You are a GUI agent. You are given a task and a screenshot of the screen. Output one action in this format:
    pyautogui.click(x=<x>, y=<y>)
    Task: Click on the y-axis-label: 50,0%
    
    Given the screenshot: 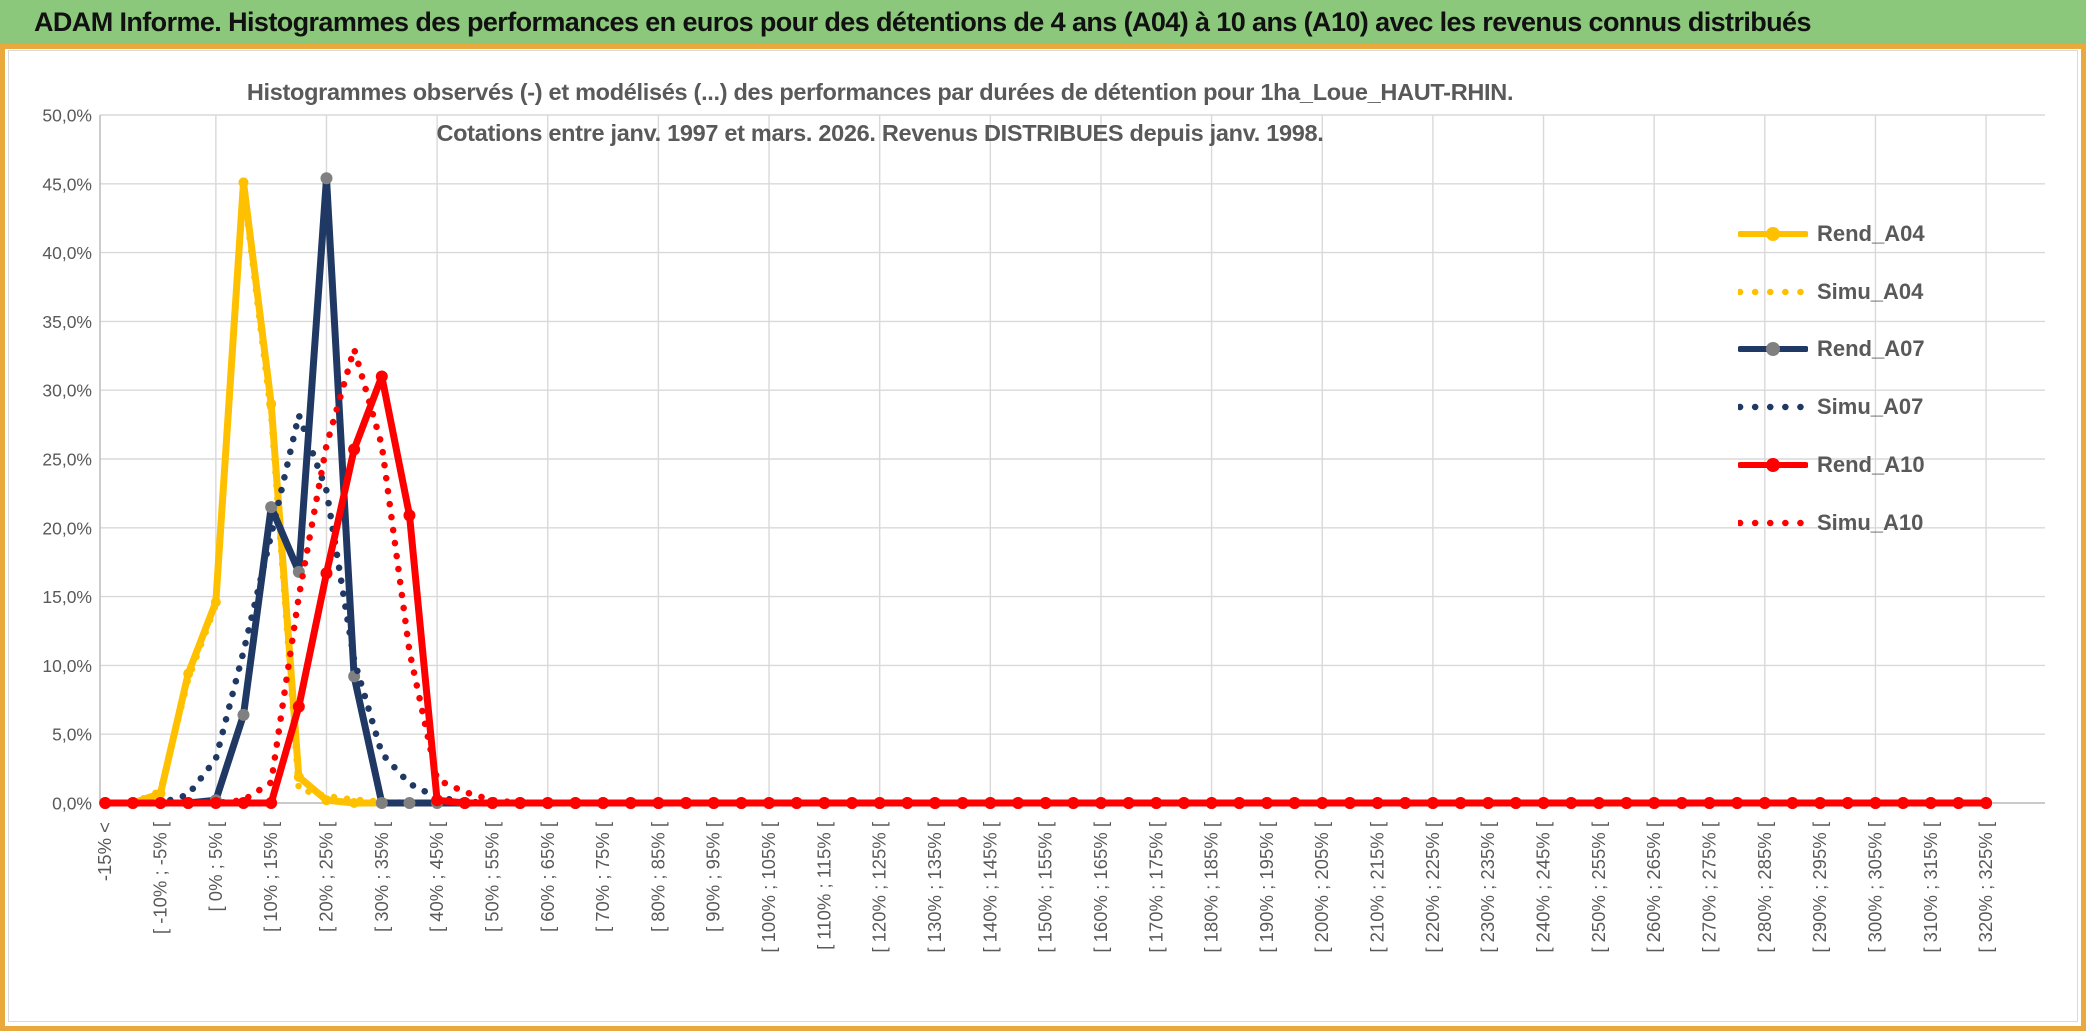 What is the action you would take?
    pyautogui.click(x=67, y=116)
    